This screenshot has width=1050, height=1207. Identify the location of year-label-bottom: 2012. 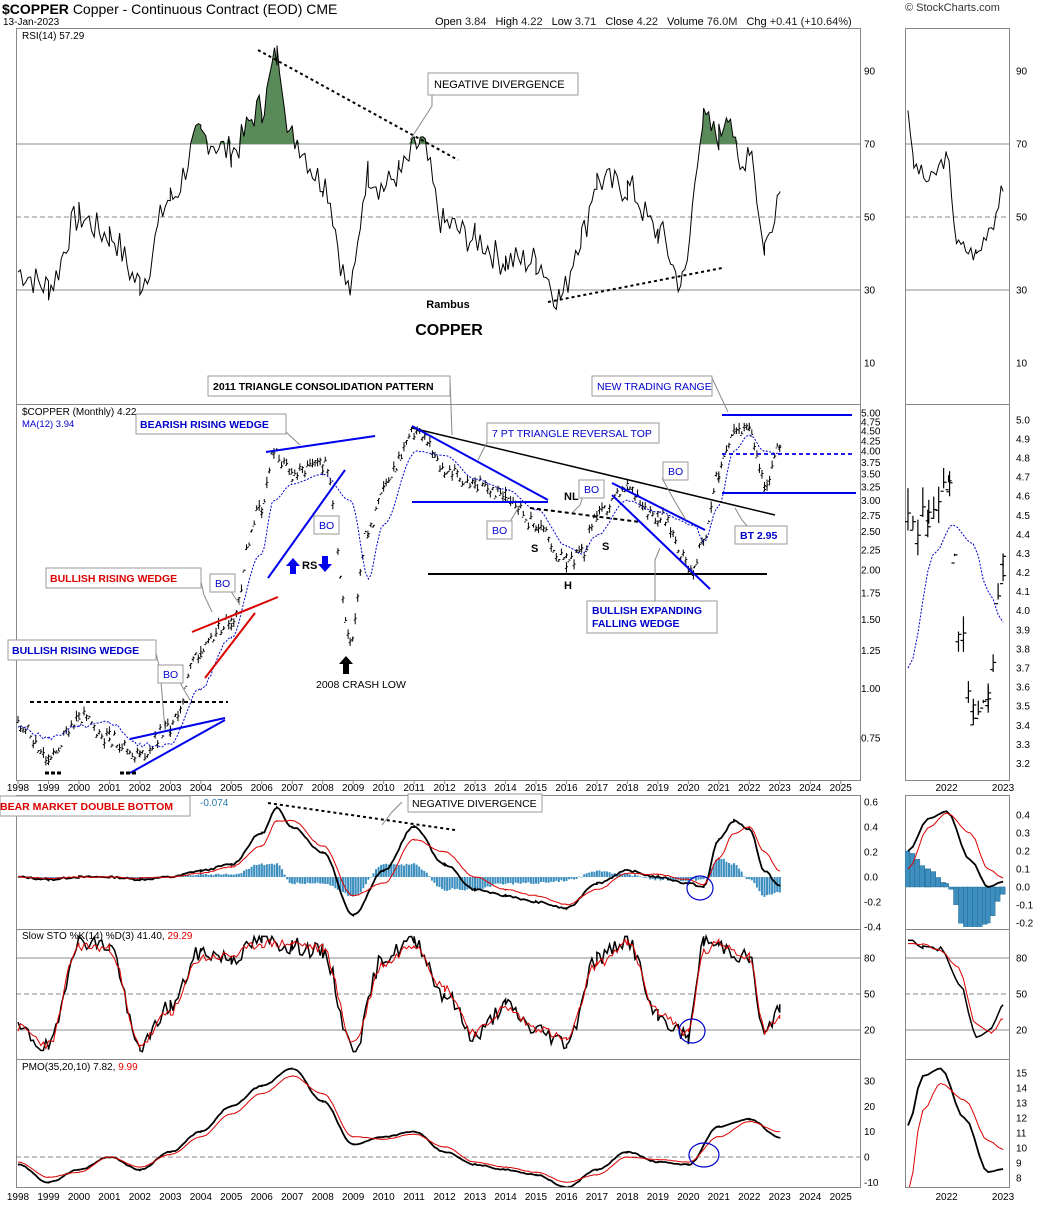
(444, 1197).